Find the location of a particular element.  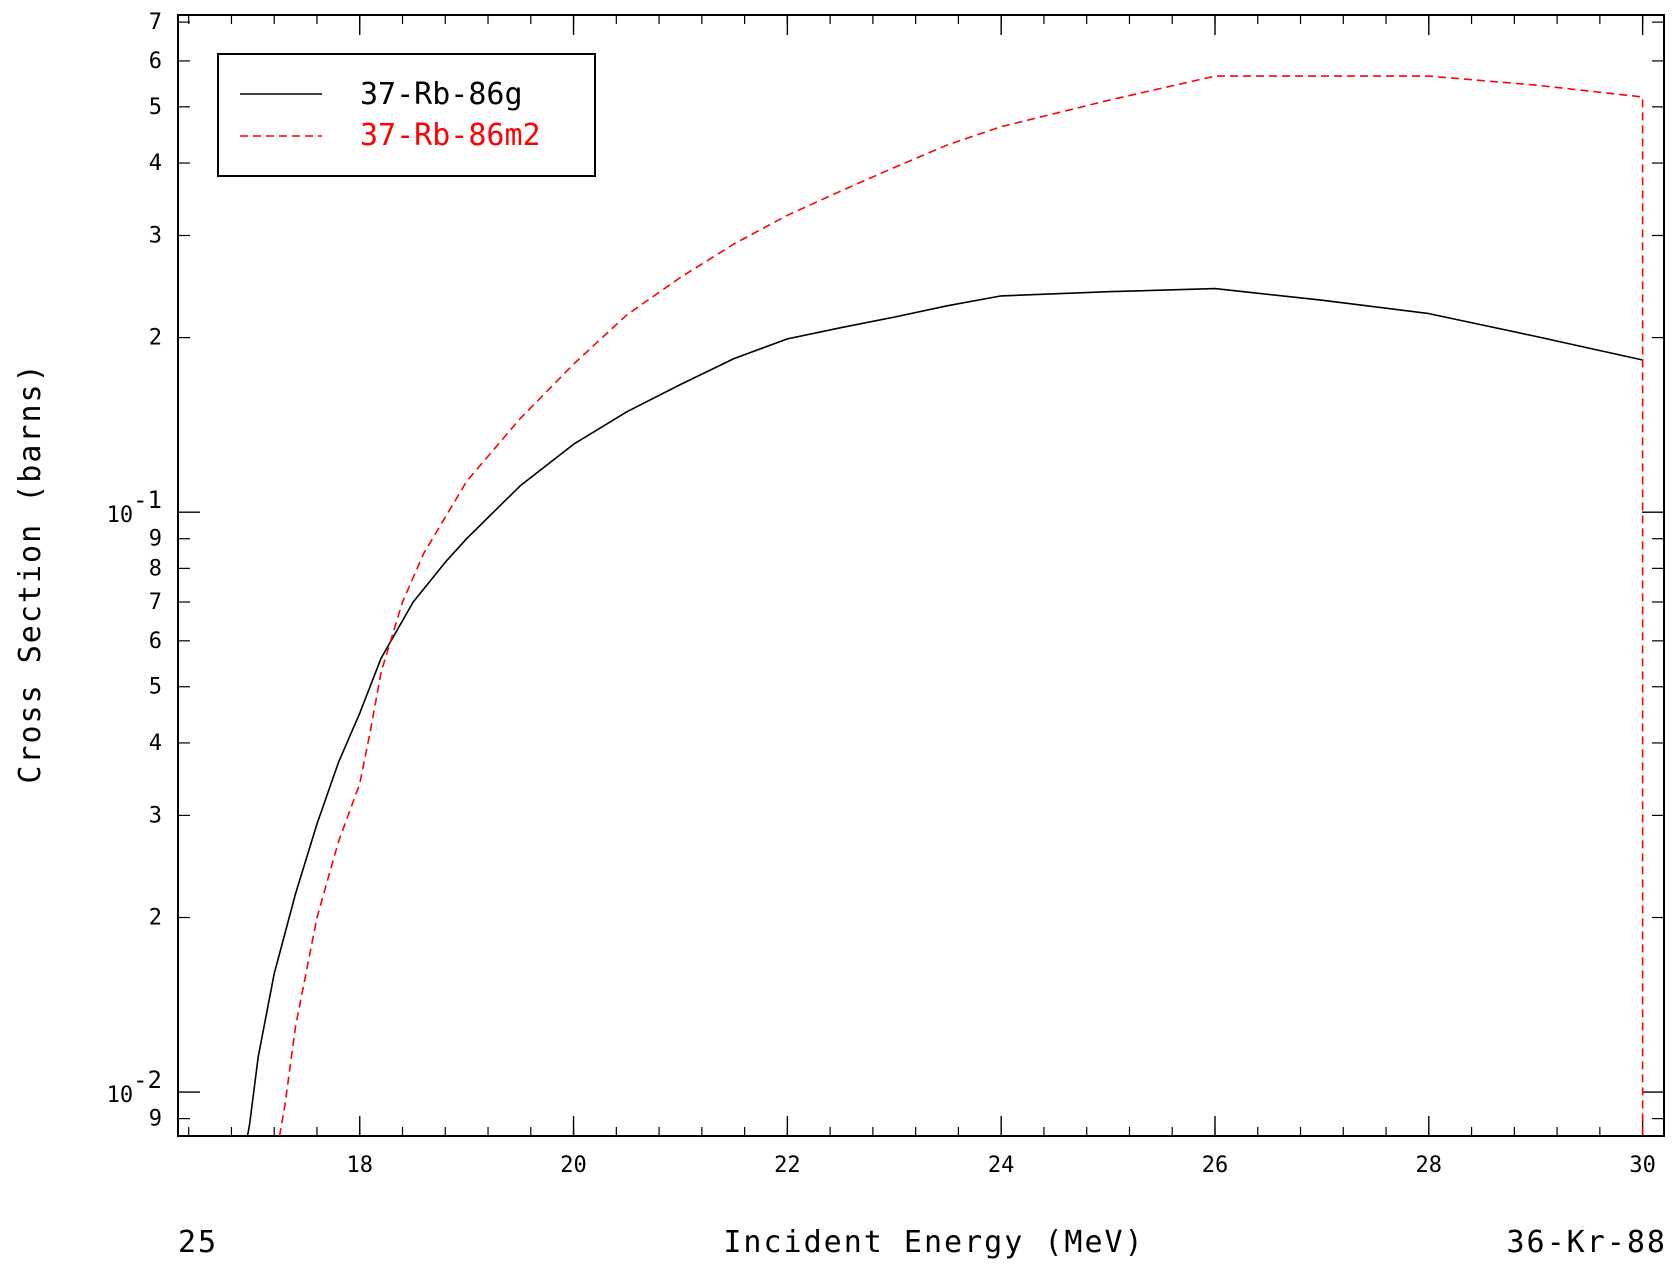

y-decade-exponent-0: -1 is located at coordinates (147, 500).